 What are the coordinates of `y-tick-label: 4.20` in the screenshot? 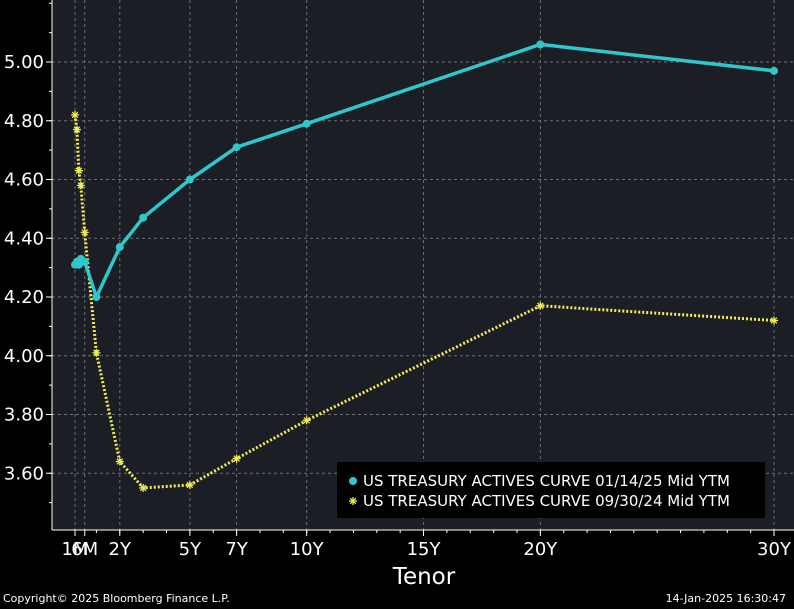 It's located at (24, 297).